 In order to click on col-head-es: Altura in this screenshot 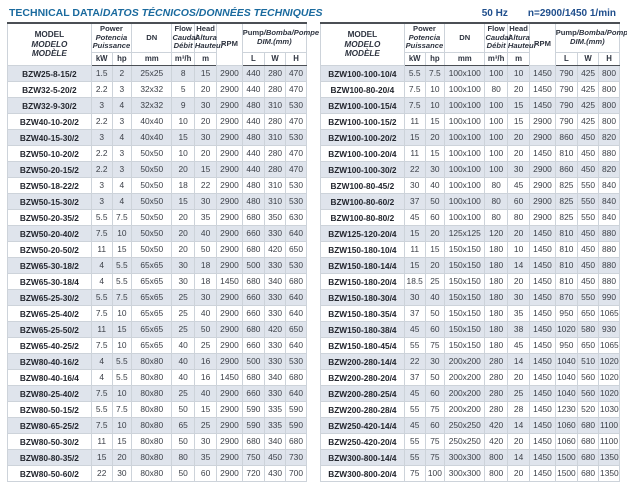, I will do `click(205, 37)`.